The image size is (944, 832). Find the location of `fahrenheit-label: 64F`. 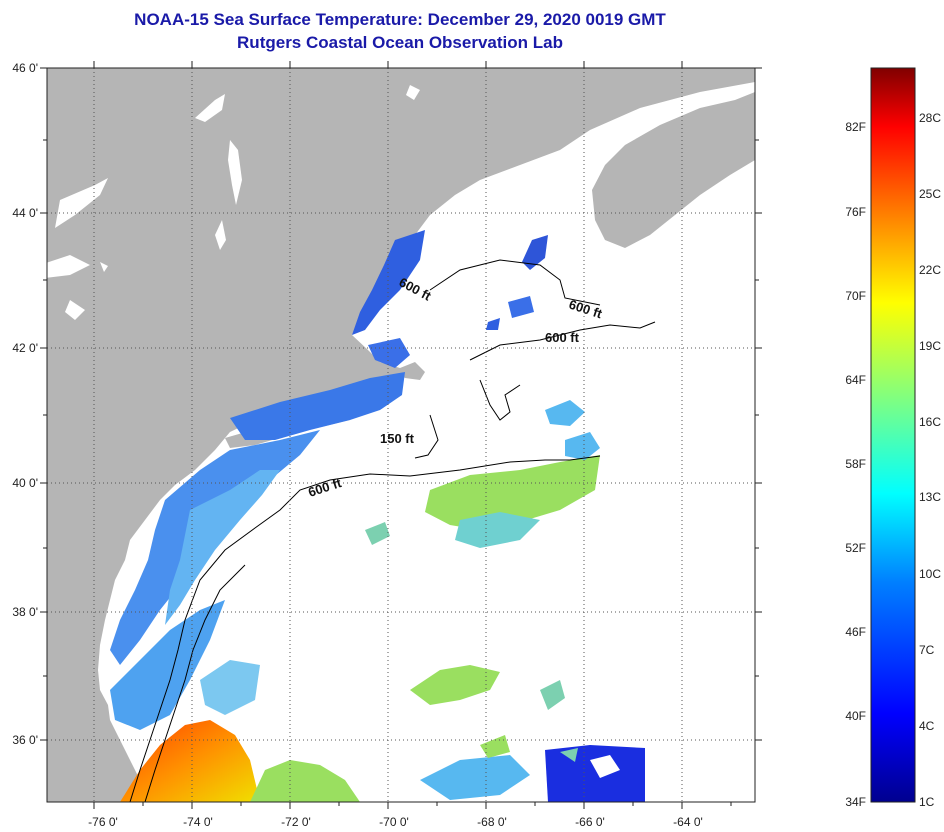

fahrenheit-label: 64F is located at coordinates (855, 380).